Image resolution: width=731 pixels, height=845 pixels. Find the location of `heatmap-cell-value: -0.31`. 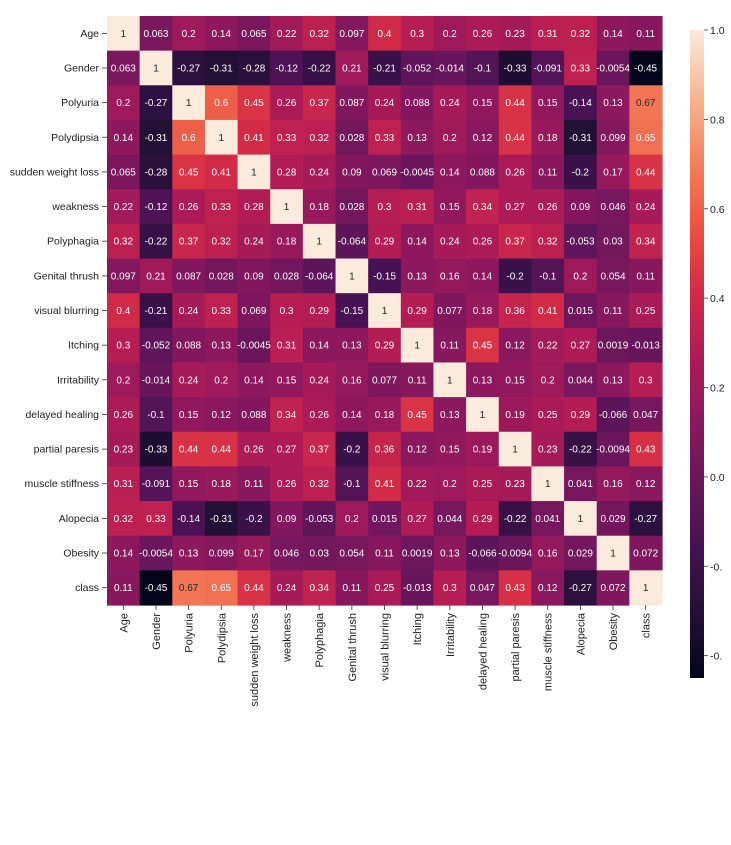

heatmap-cell-value: -0.31 is located at coordinates (221, 519).